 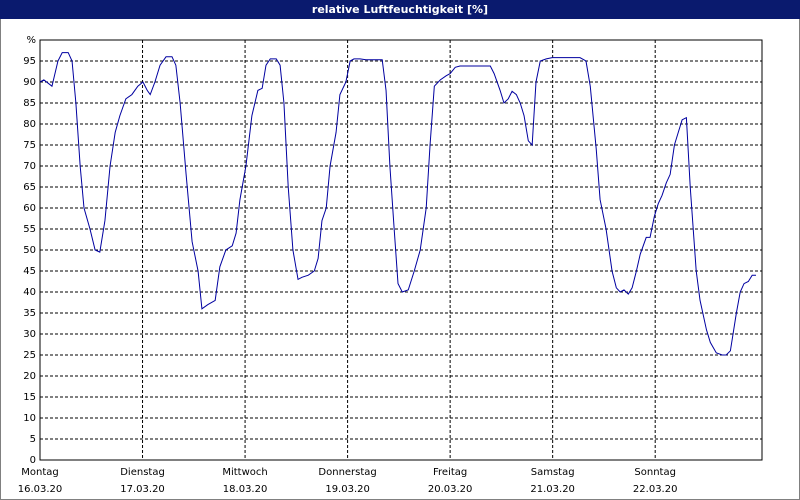 What do you see at coordinates (29, 271) in the screenshot?
I see `y-tick-label: 45` at bounding box center [29, 271].